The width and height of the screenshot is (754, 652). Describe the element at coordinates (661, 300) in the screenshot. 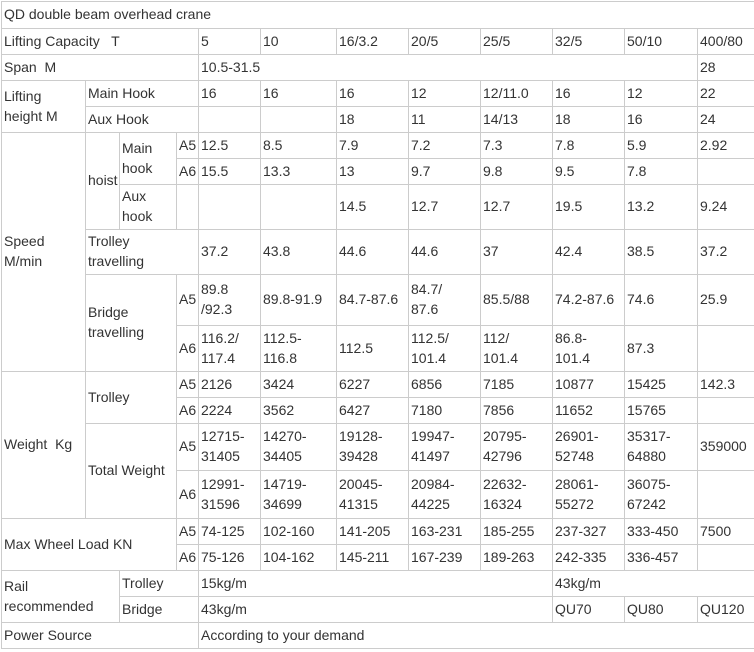

I see `value-cell: 74.6` at that location.